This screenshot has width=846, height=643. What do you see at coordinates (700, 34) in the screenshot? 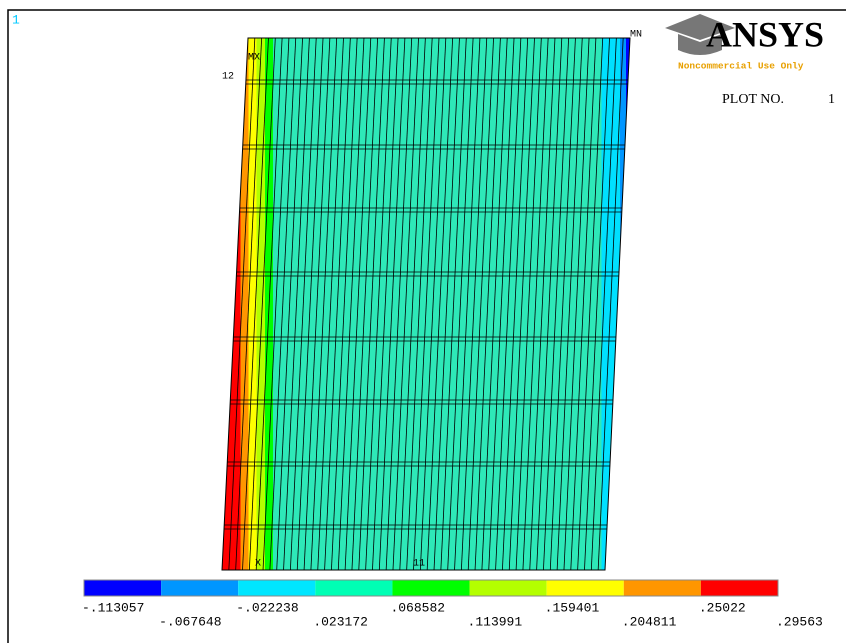
I see `logo-icon` at bounding box center [700, 34].